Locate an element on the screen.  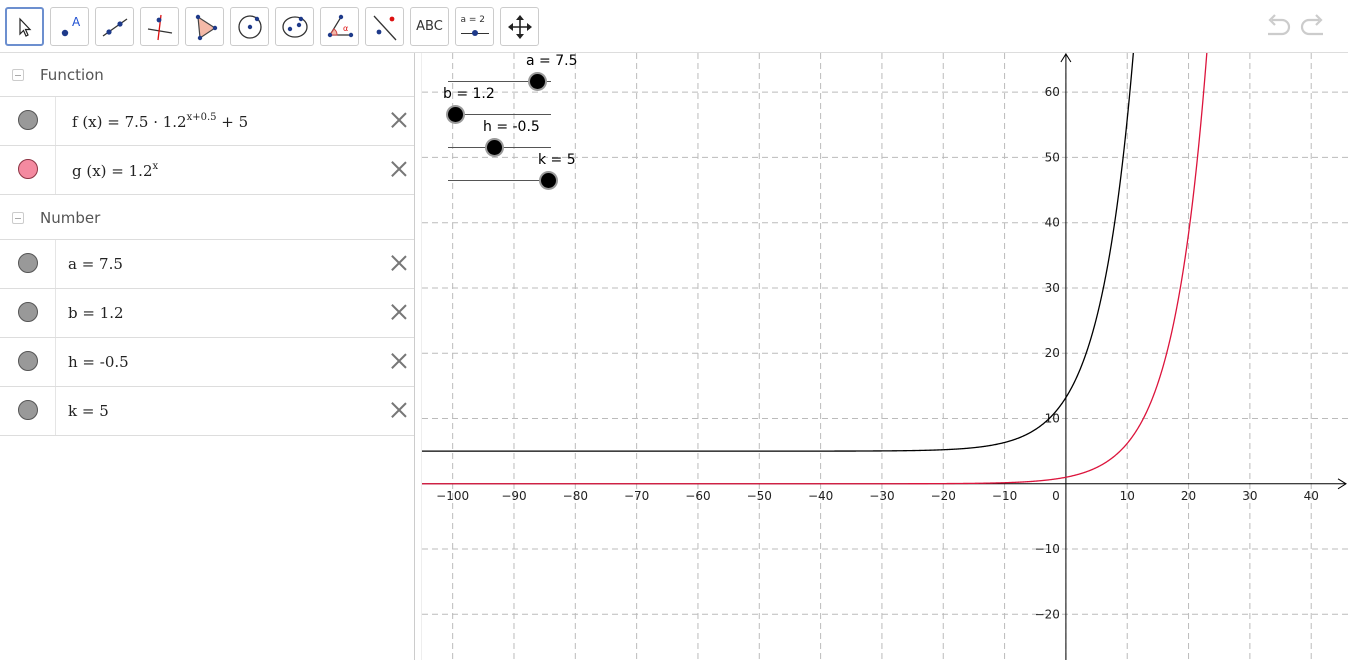
algebra-row-k: k = 5 is located at coordinates (207, 411).